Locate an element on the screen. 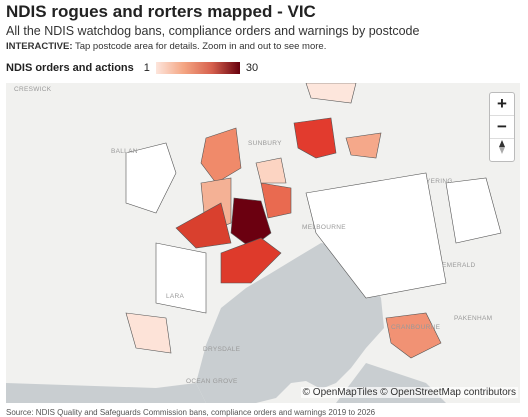  compass is located at coordinates (502, 150).